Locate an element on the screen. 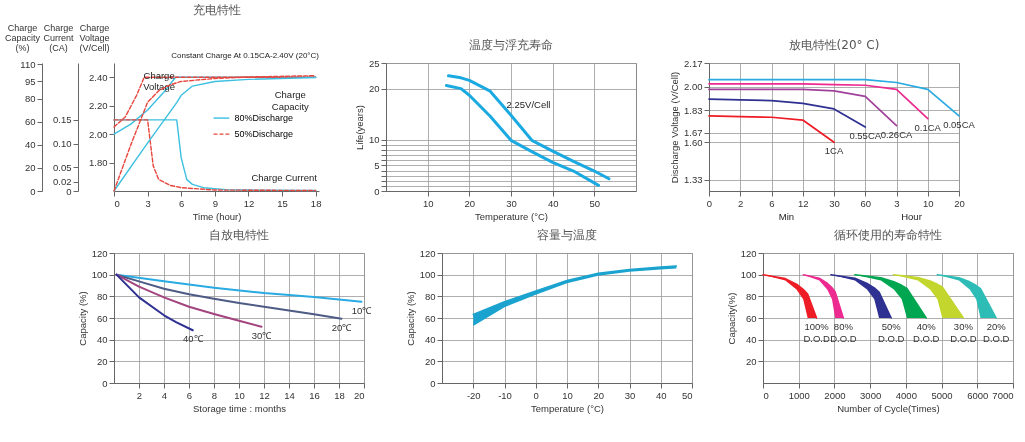  legend-label: 80%Discharge is located at coordinates (263, 118).